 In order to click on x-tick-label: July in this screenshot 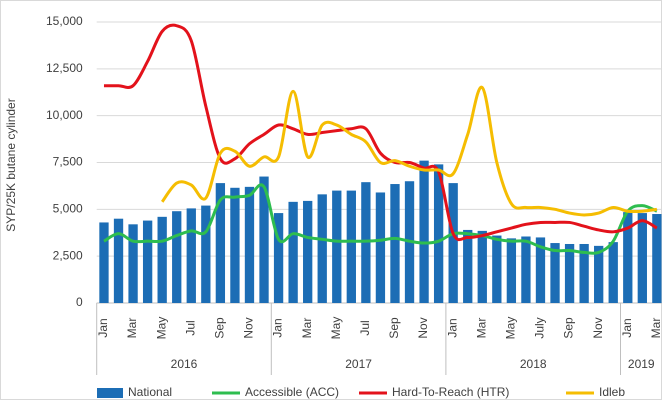, I will do `click(540, 327)`.